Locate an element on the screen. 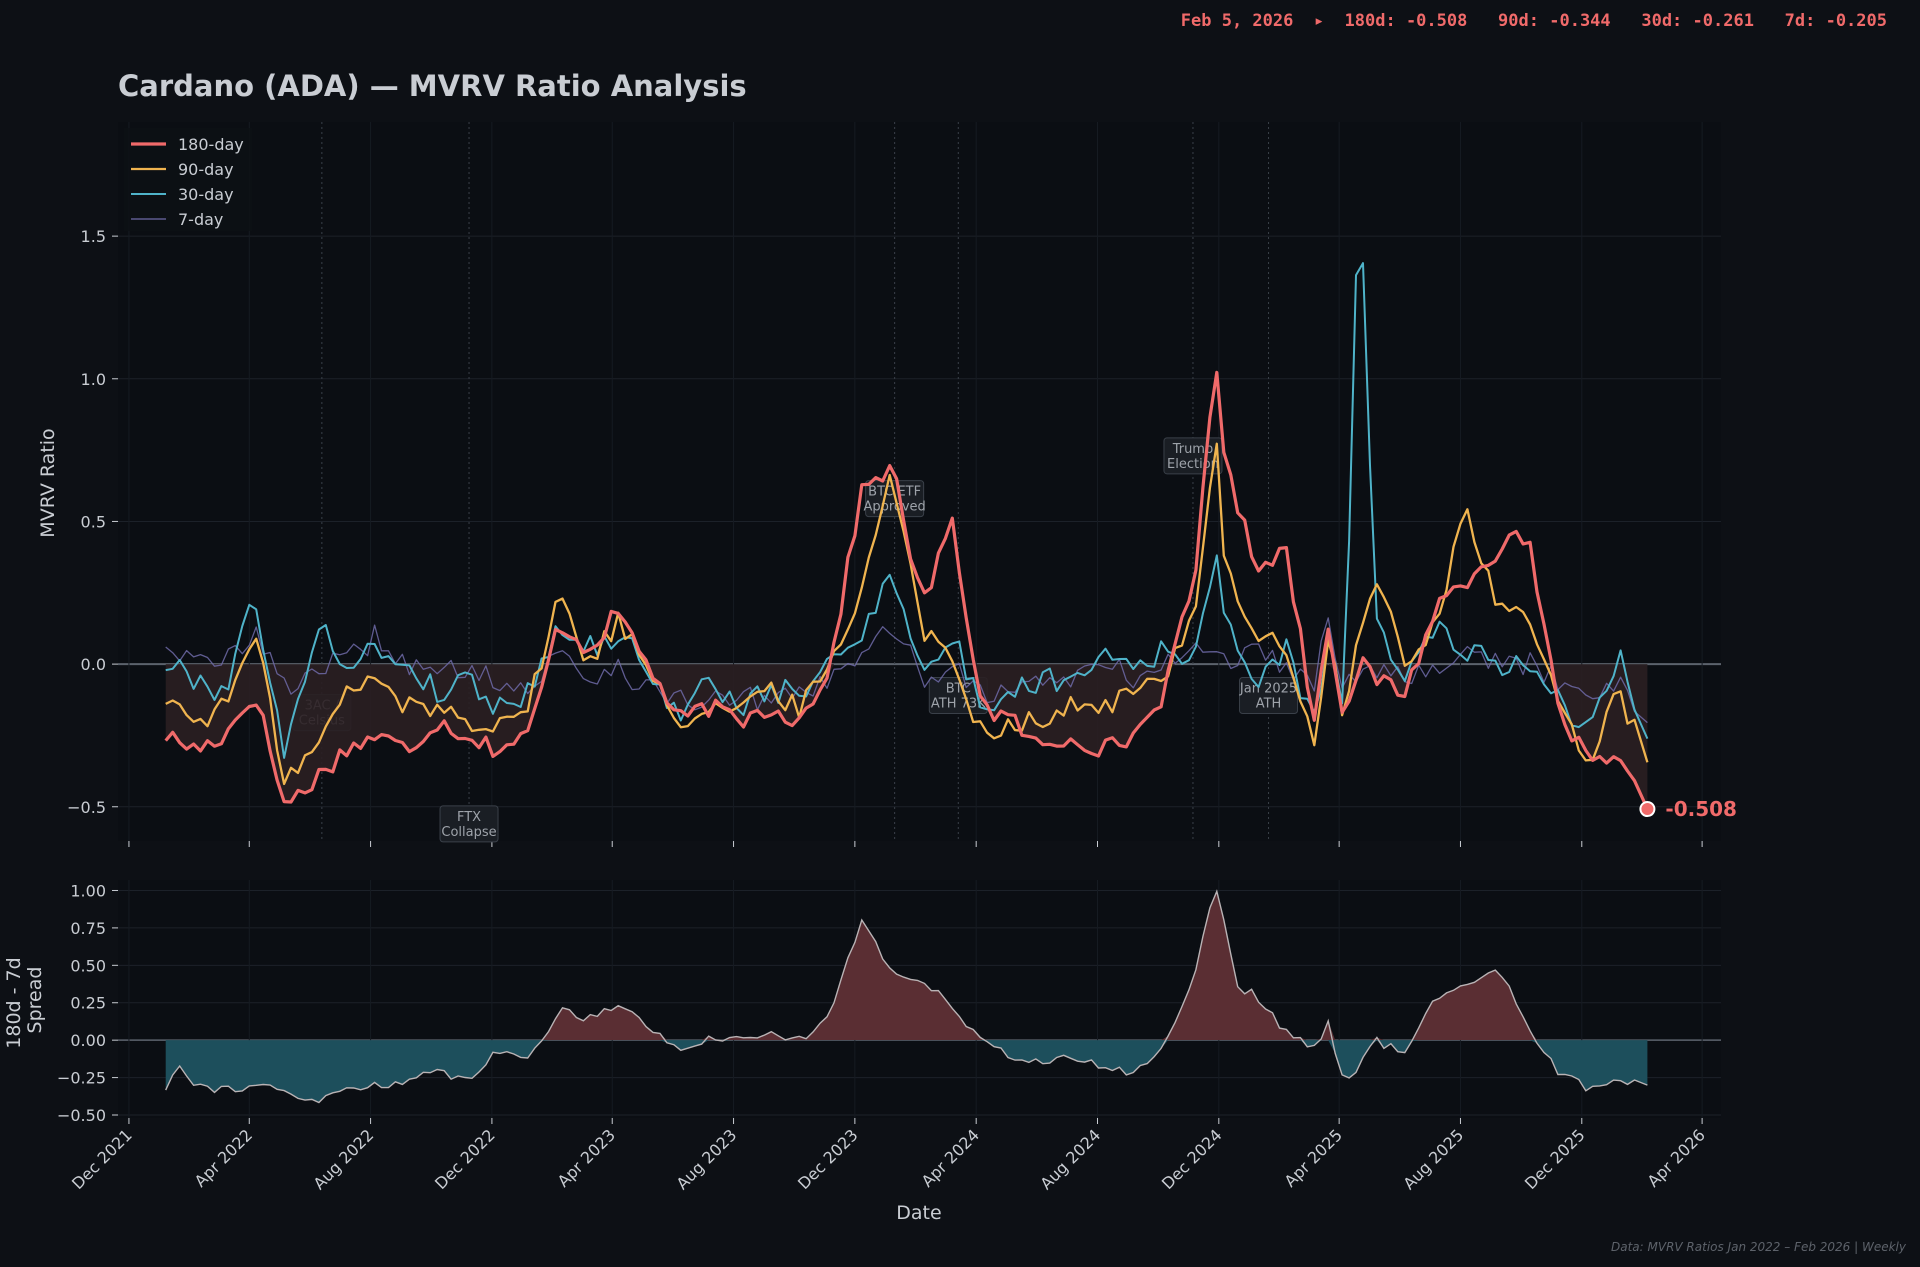  x-tick-label: Apr 2022 is located at coordinates (223, 1157).